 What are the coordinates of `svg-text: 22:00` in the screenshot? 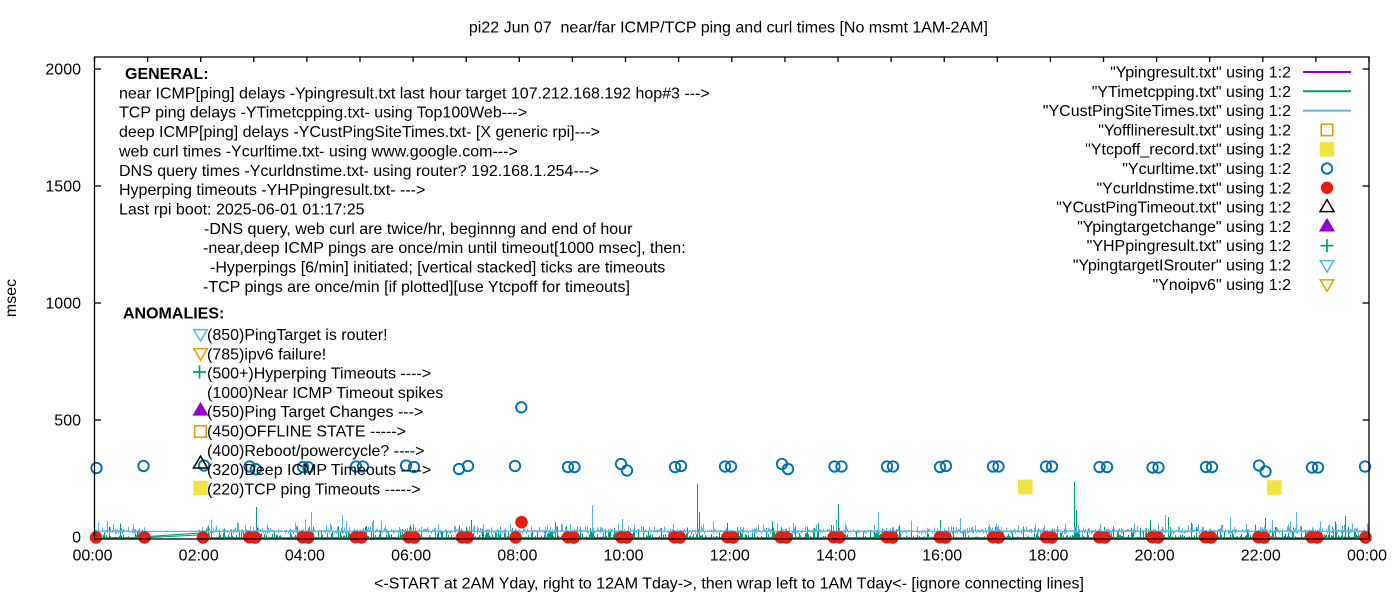 It's located at (1261, 556).